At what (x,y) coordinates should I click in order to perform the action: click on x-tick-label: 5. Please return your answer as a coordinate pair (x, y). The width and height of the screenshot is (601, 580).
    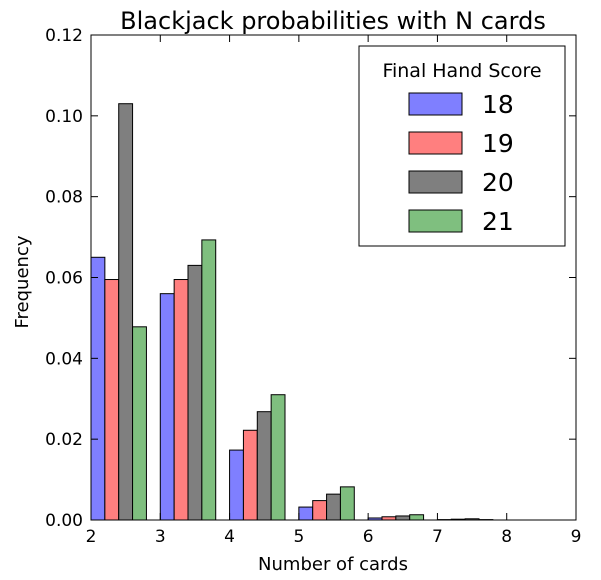
    Looking at the image, I should click on (298, 537).